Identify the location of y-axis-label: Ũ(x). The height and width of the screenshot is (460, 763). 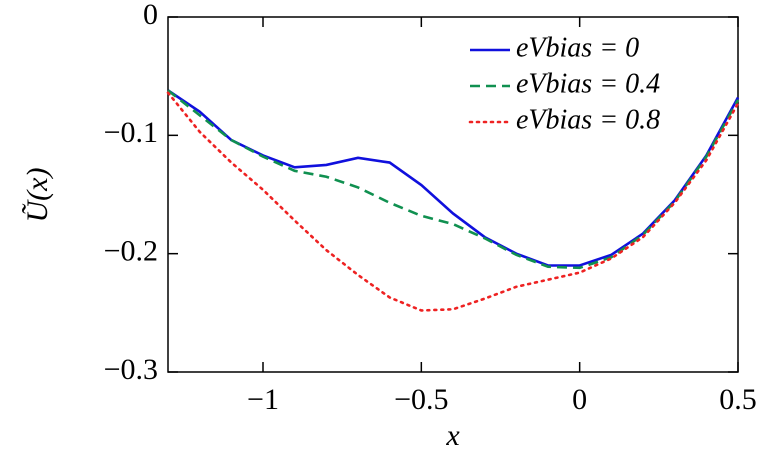
(37, 195).